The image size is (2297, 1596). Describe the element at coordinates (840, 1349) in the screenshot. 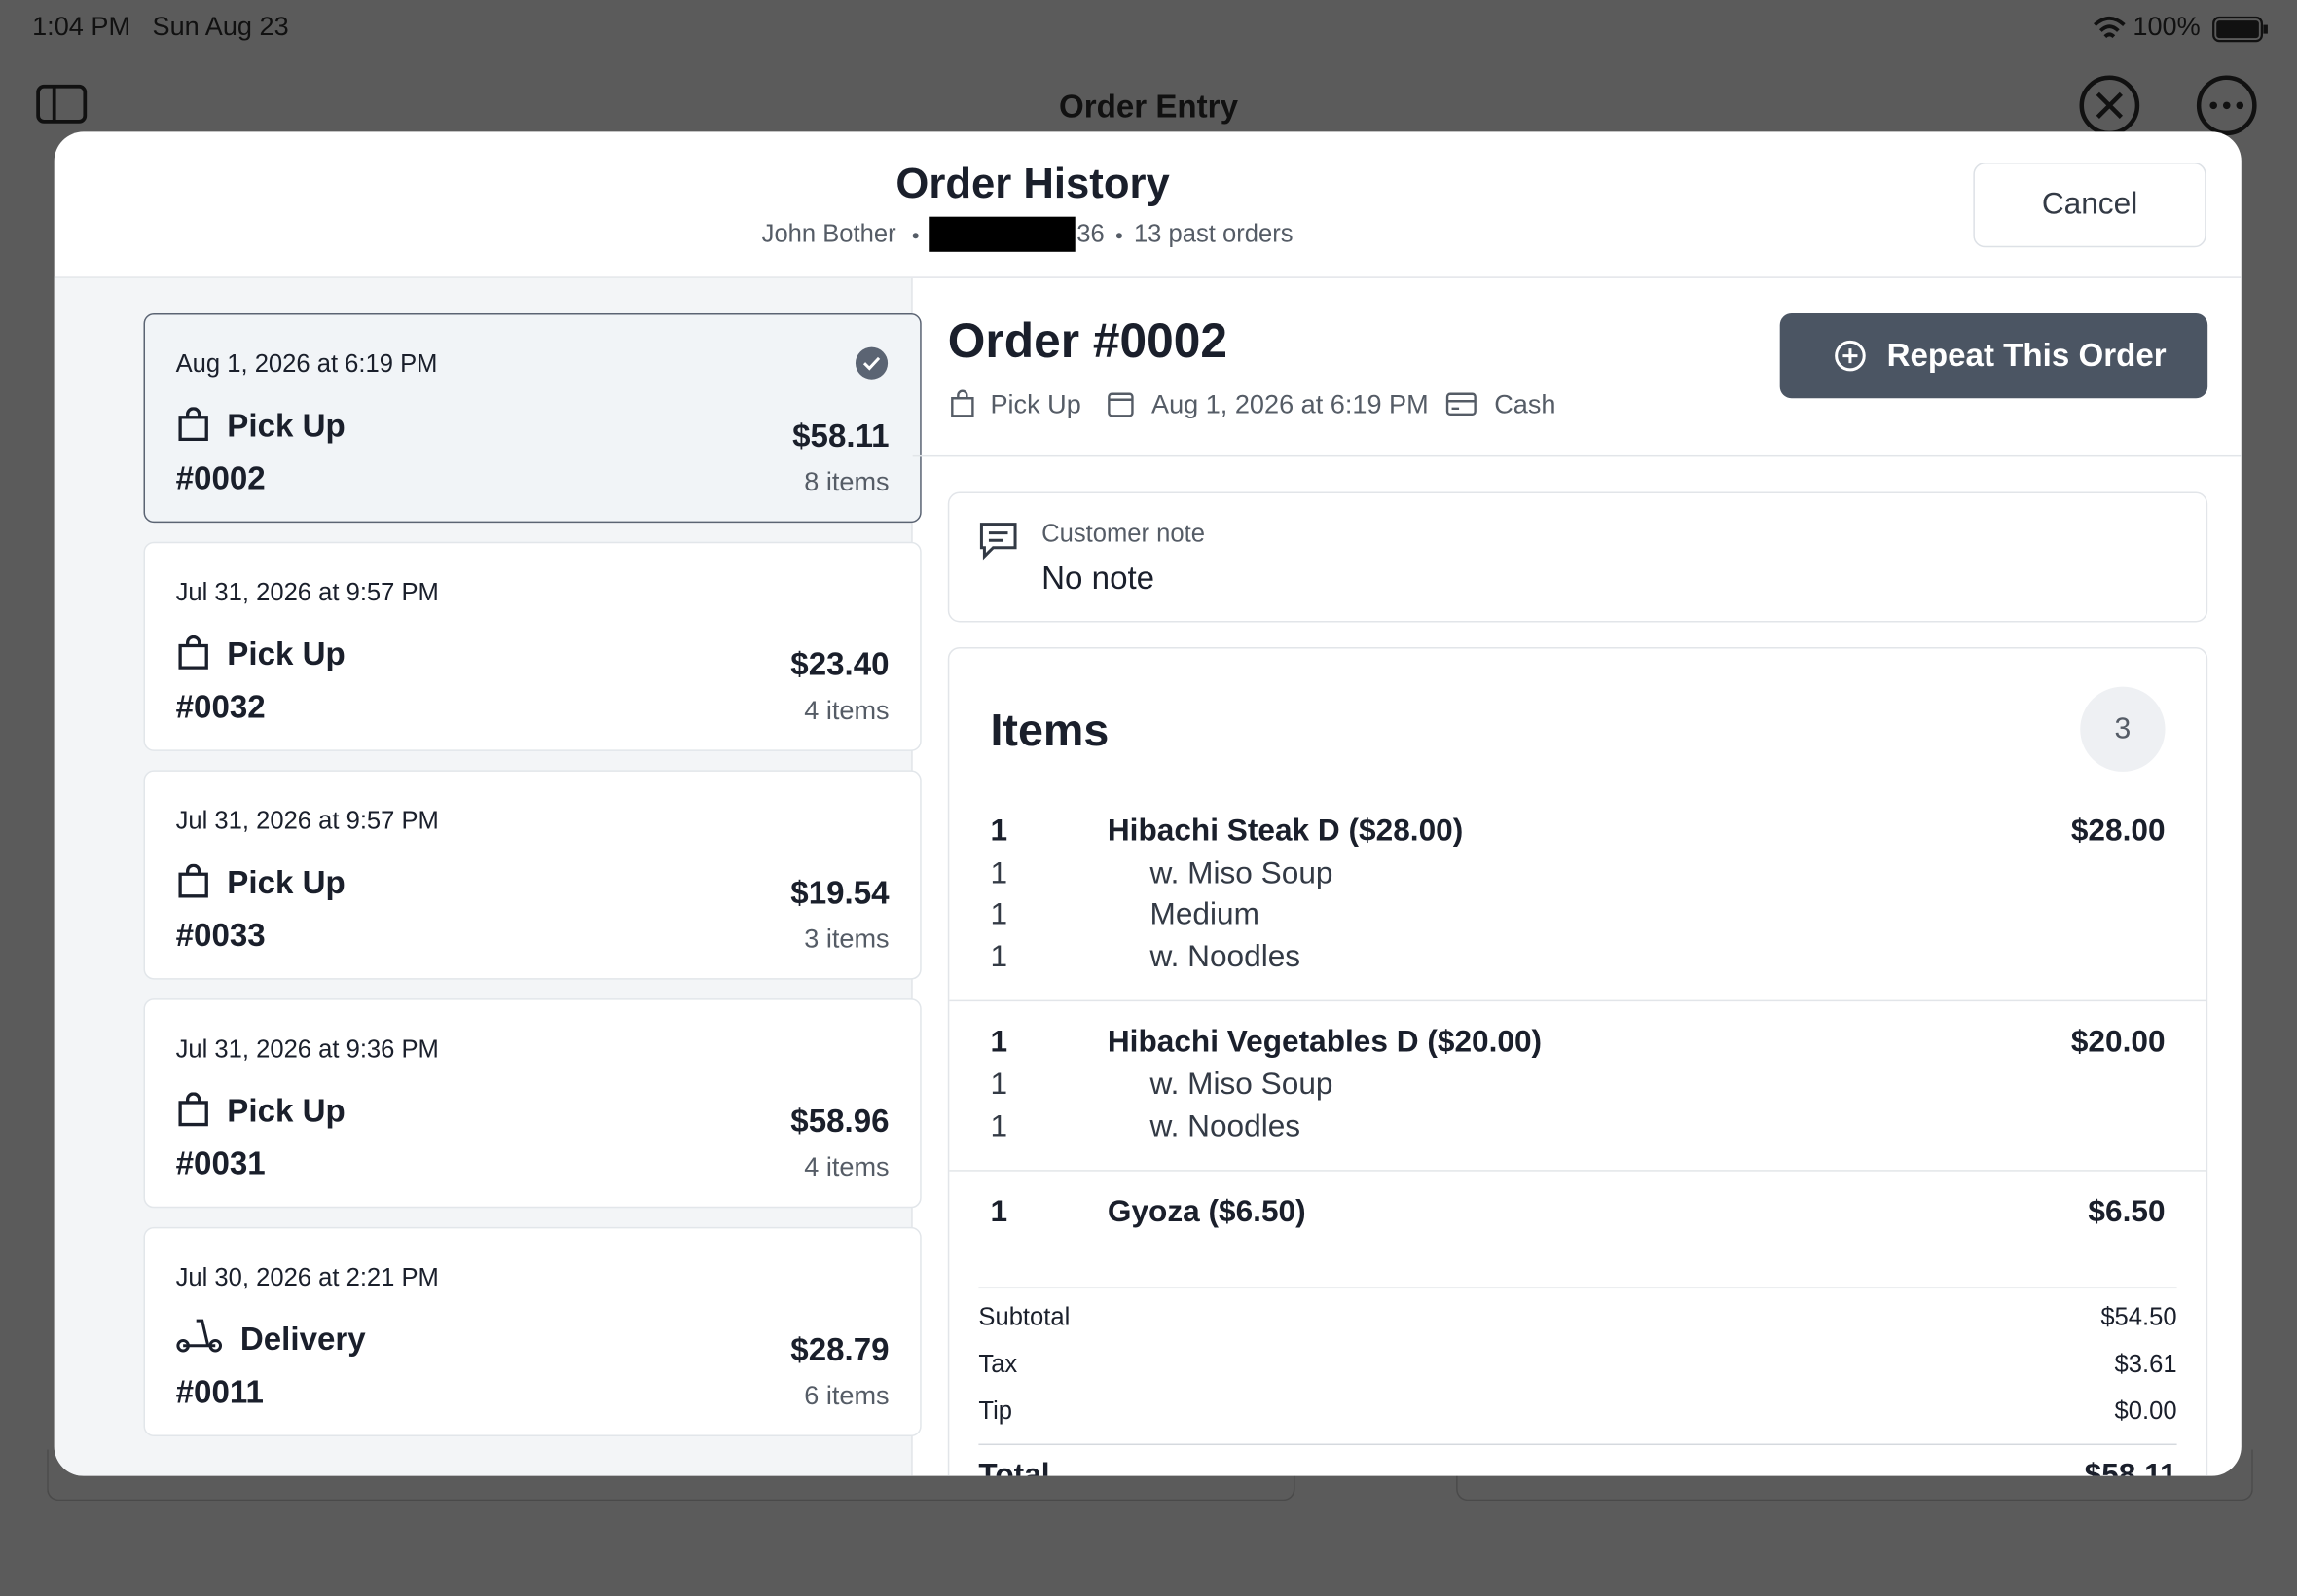

I see `order-total: $28.79` at that location.